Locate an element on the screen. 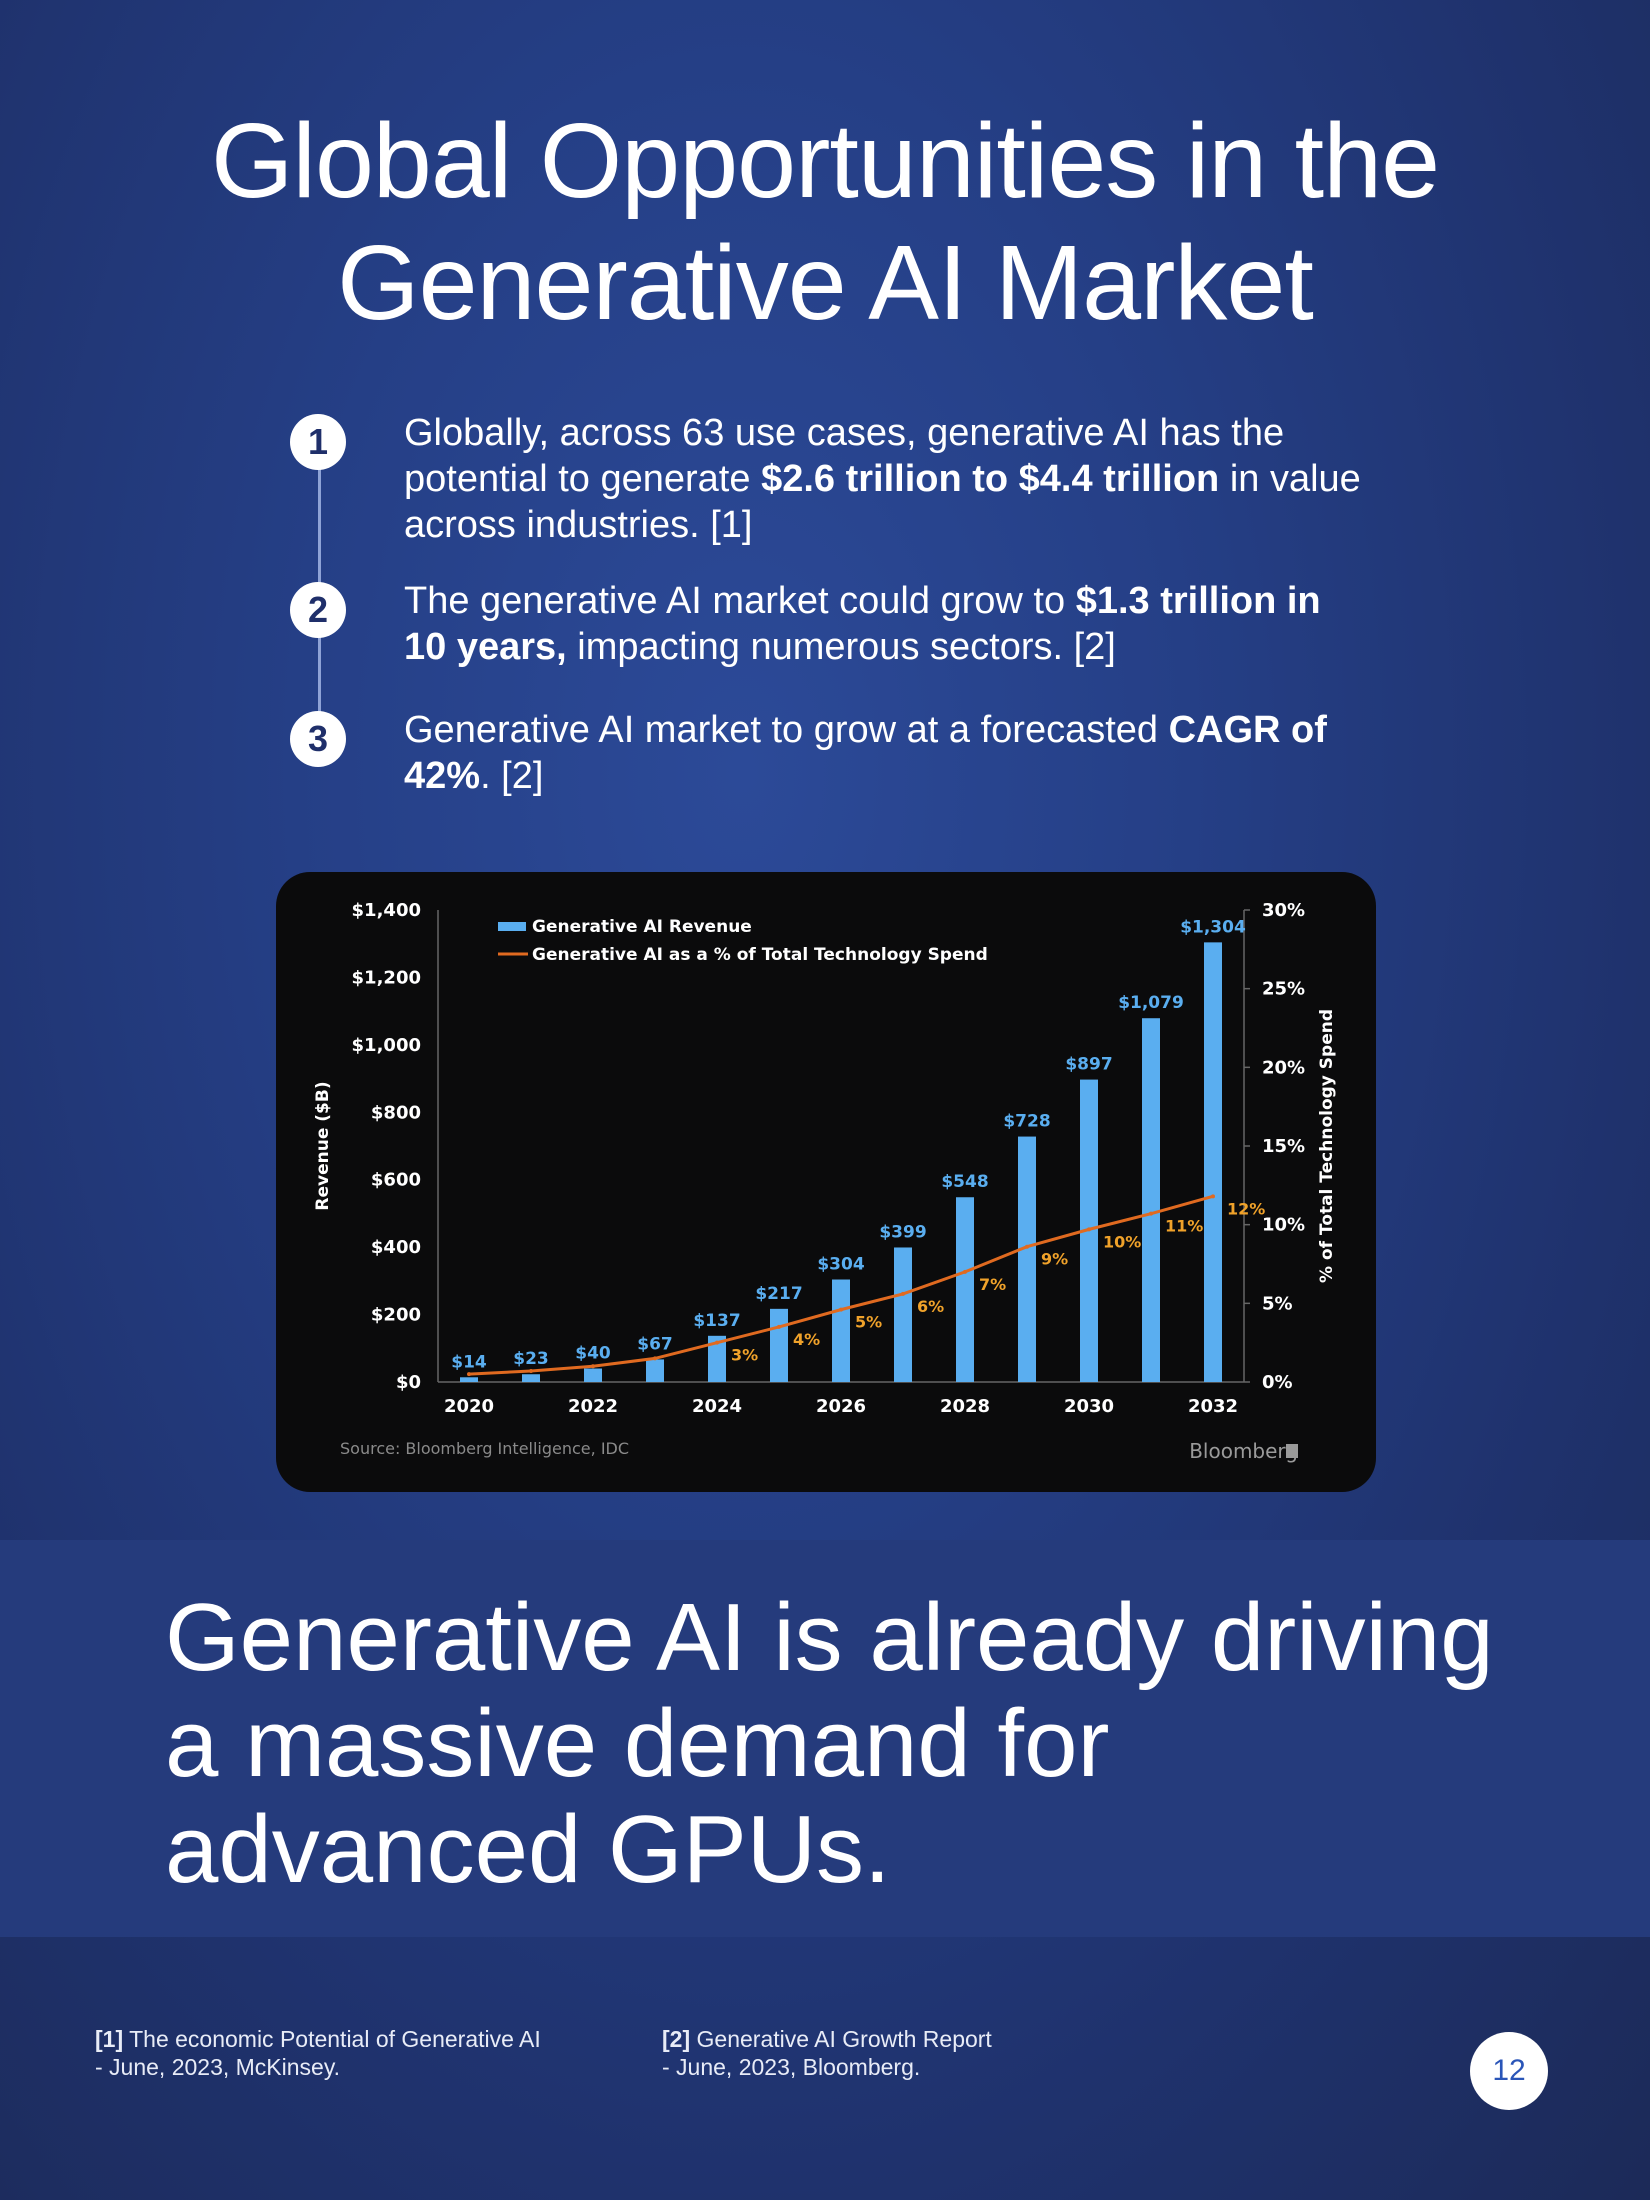 The height and width of the screenshot is (2200, 1650). y2-tick-label: 0% is located at coordinates (1277, 1382).